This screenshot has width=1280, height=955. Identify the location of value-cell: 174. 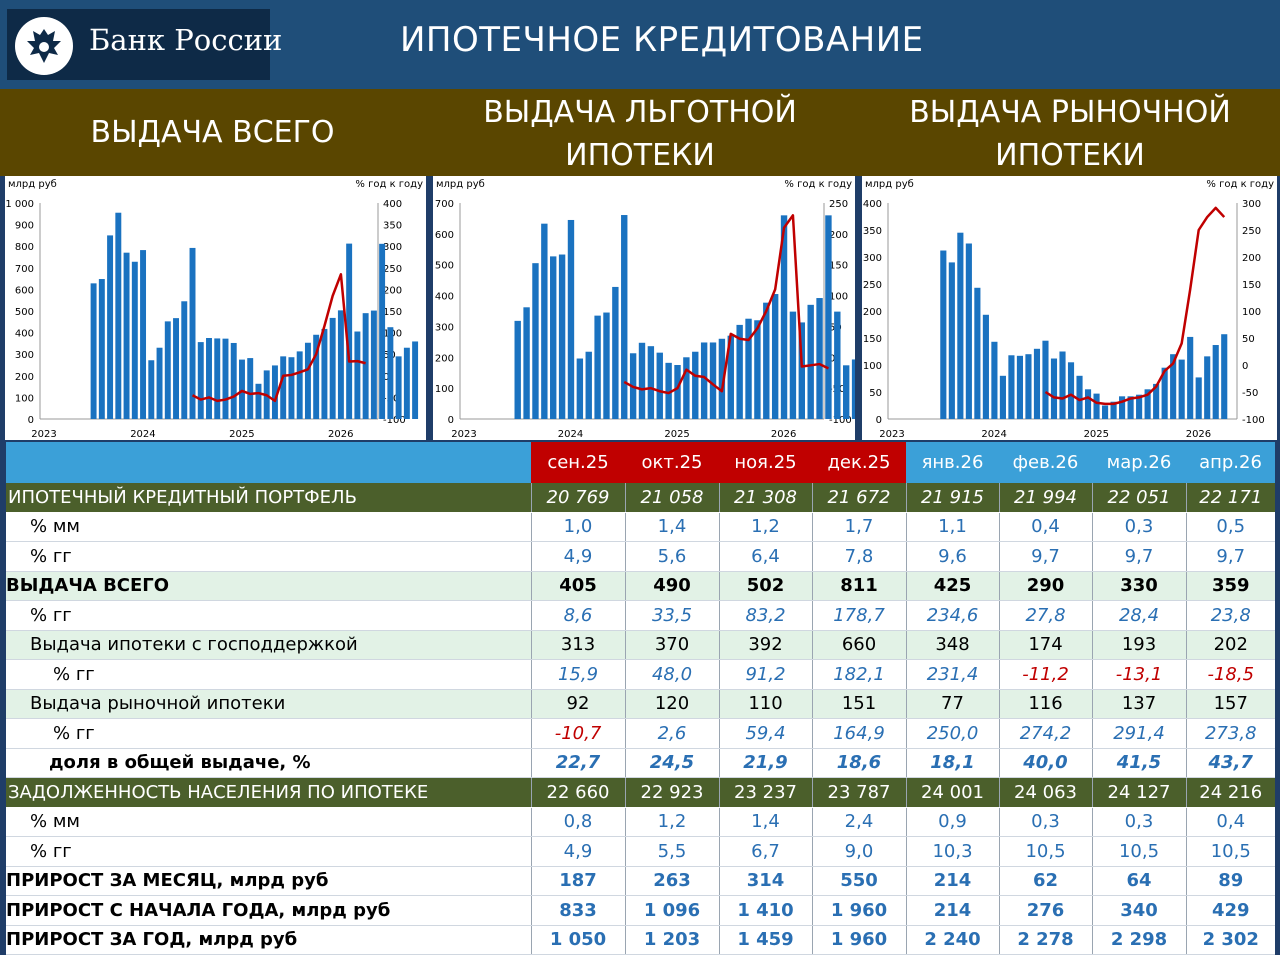
(1046, 645).